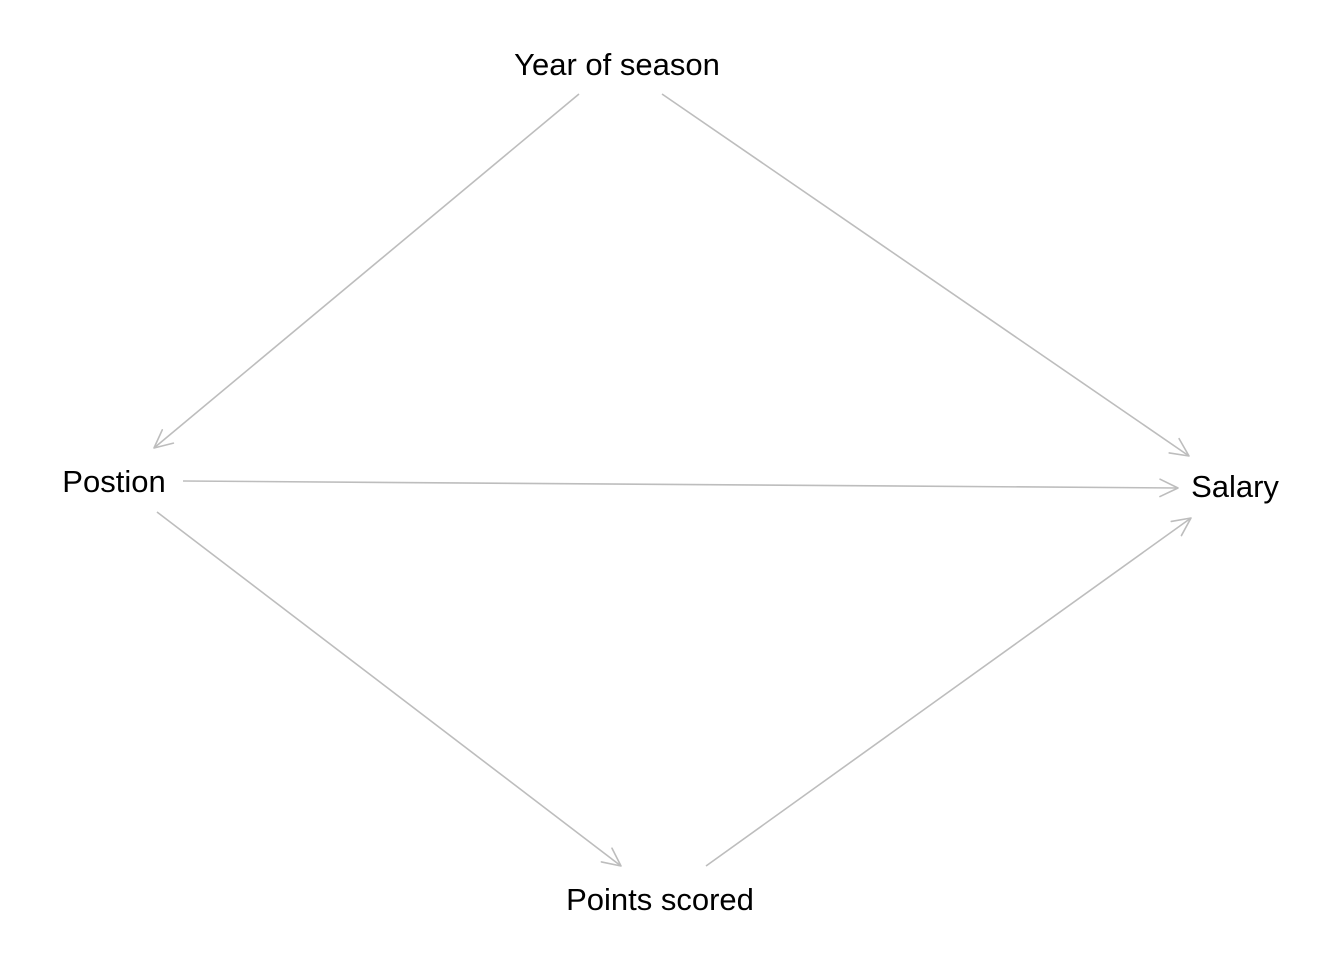 The width and height of the screenshot is (1344, 960). I want to click on node-salary: Salary, so click(1235, 486).